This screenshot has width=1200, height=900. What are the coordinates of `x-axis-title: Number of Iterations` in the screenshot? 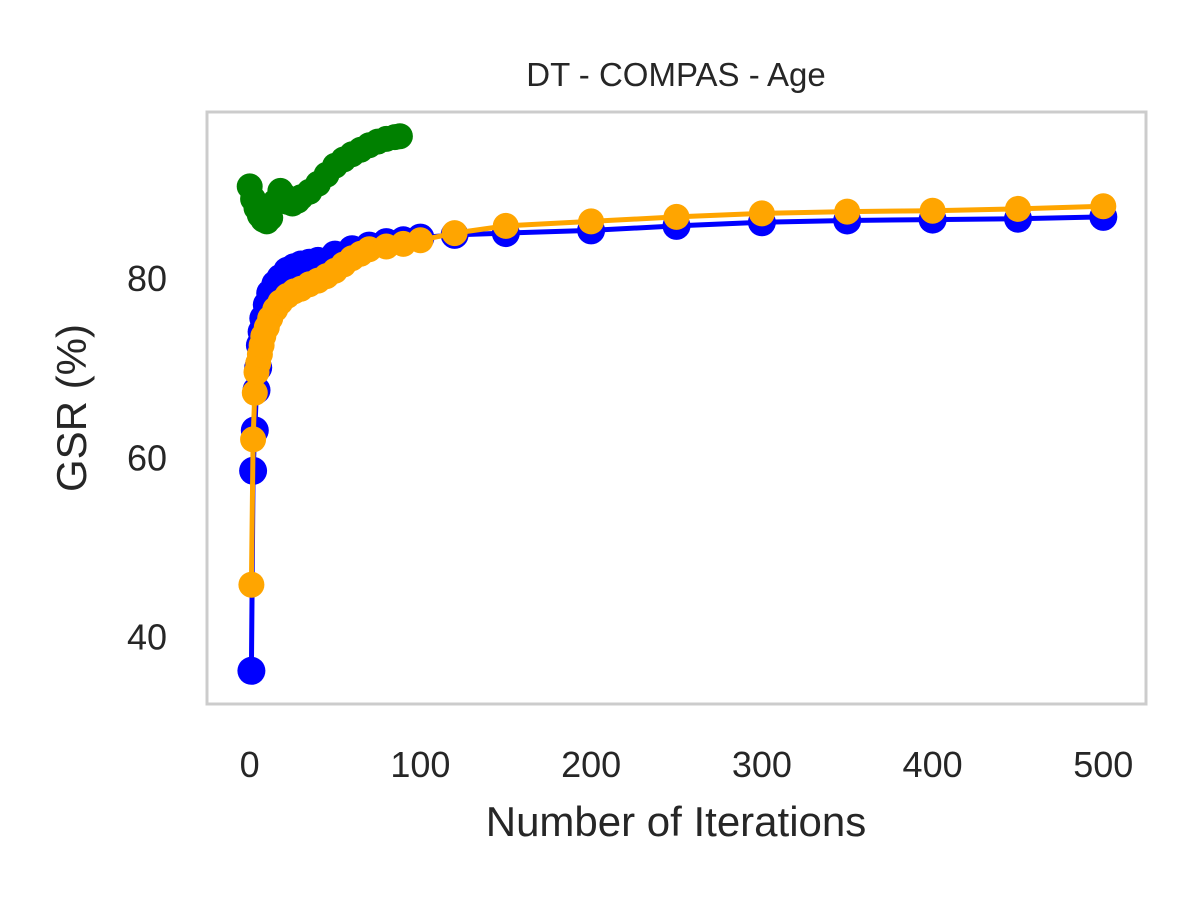 It's located at (676, 821).